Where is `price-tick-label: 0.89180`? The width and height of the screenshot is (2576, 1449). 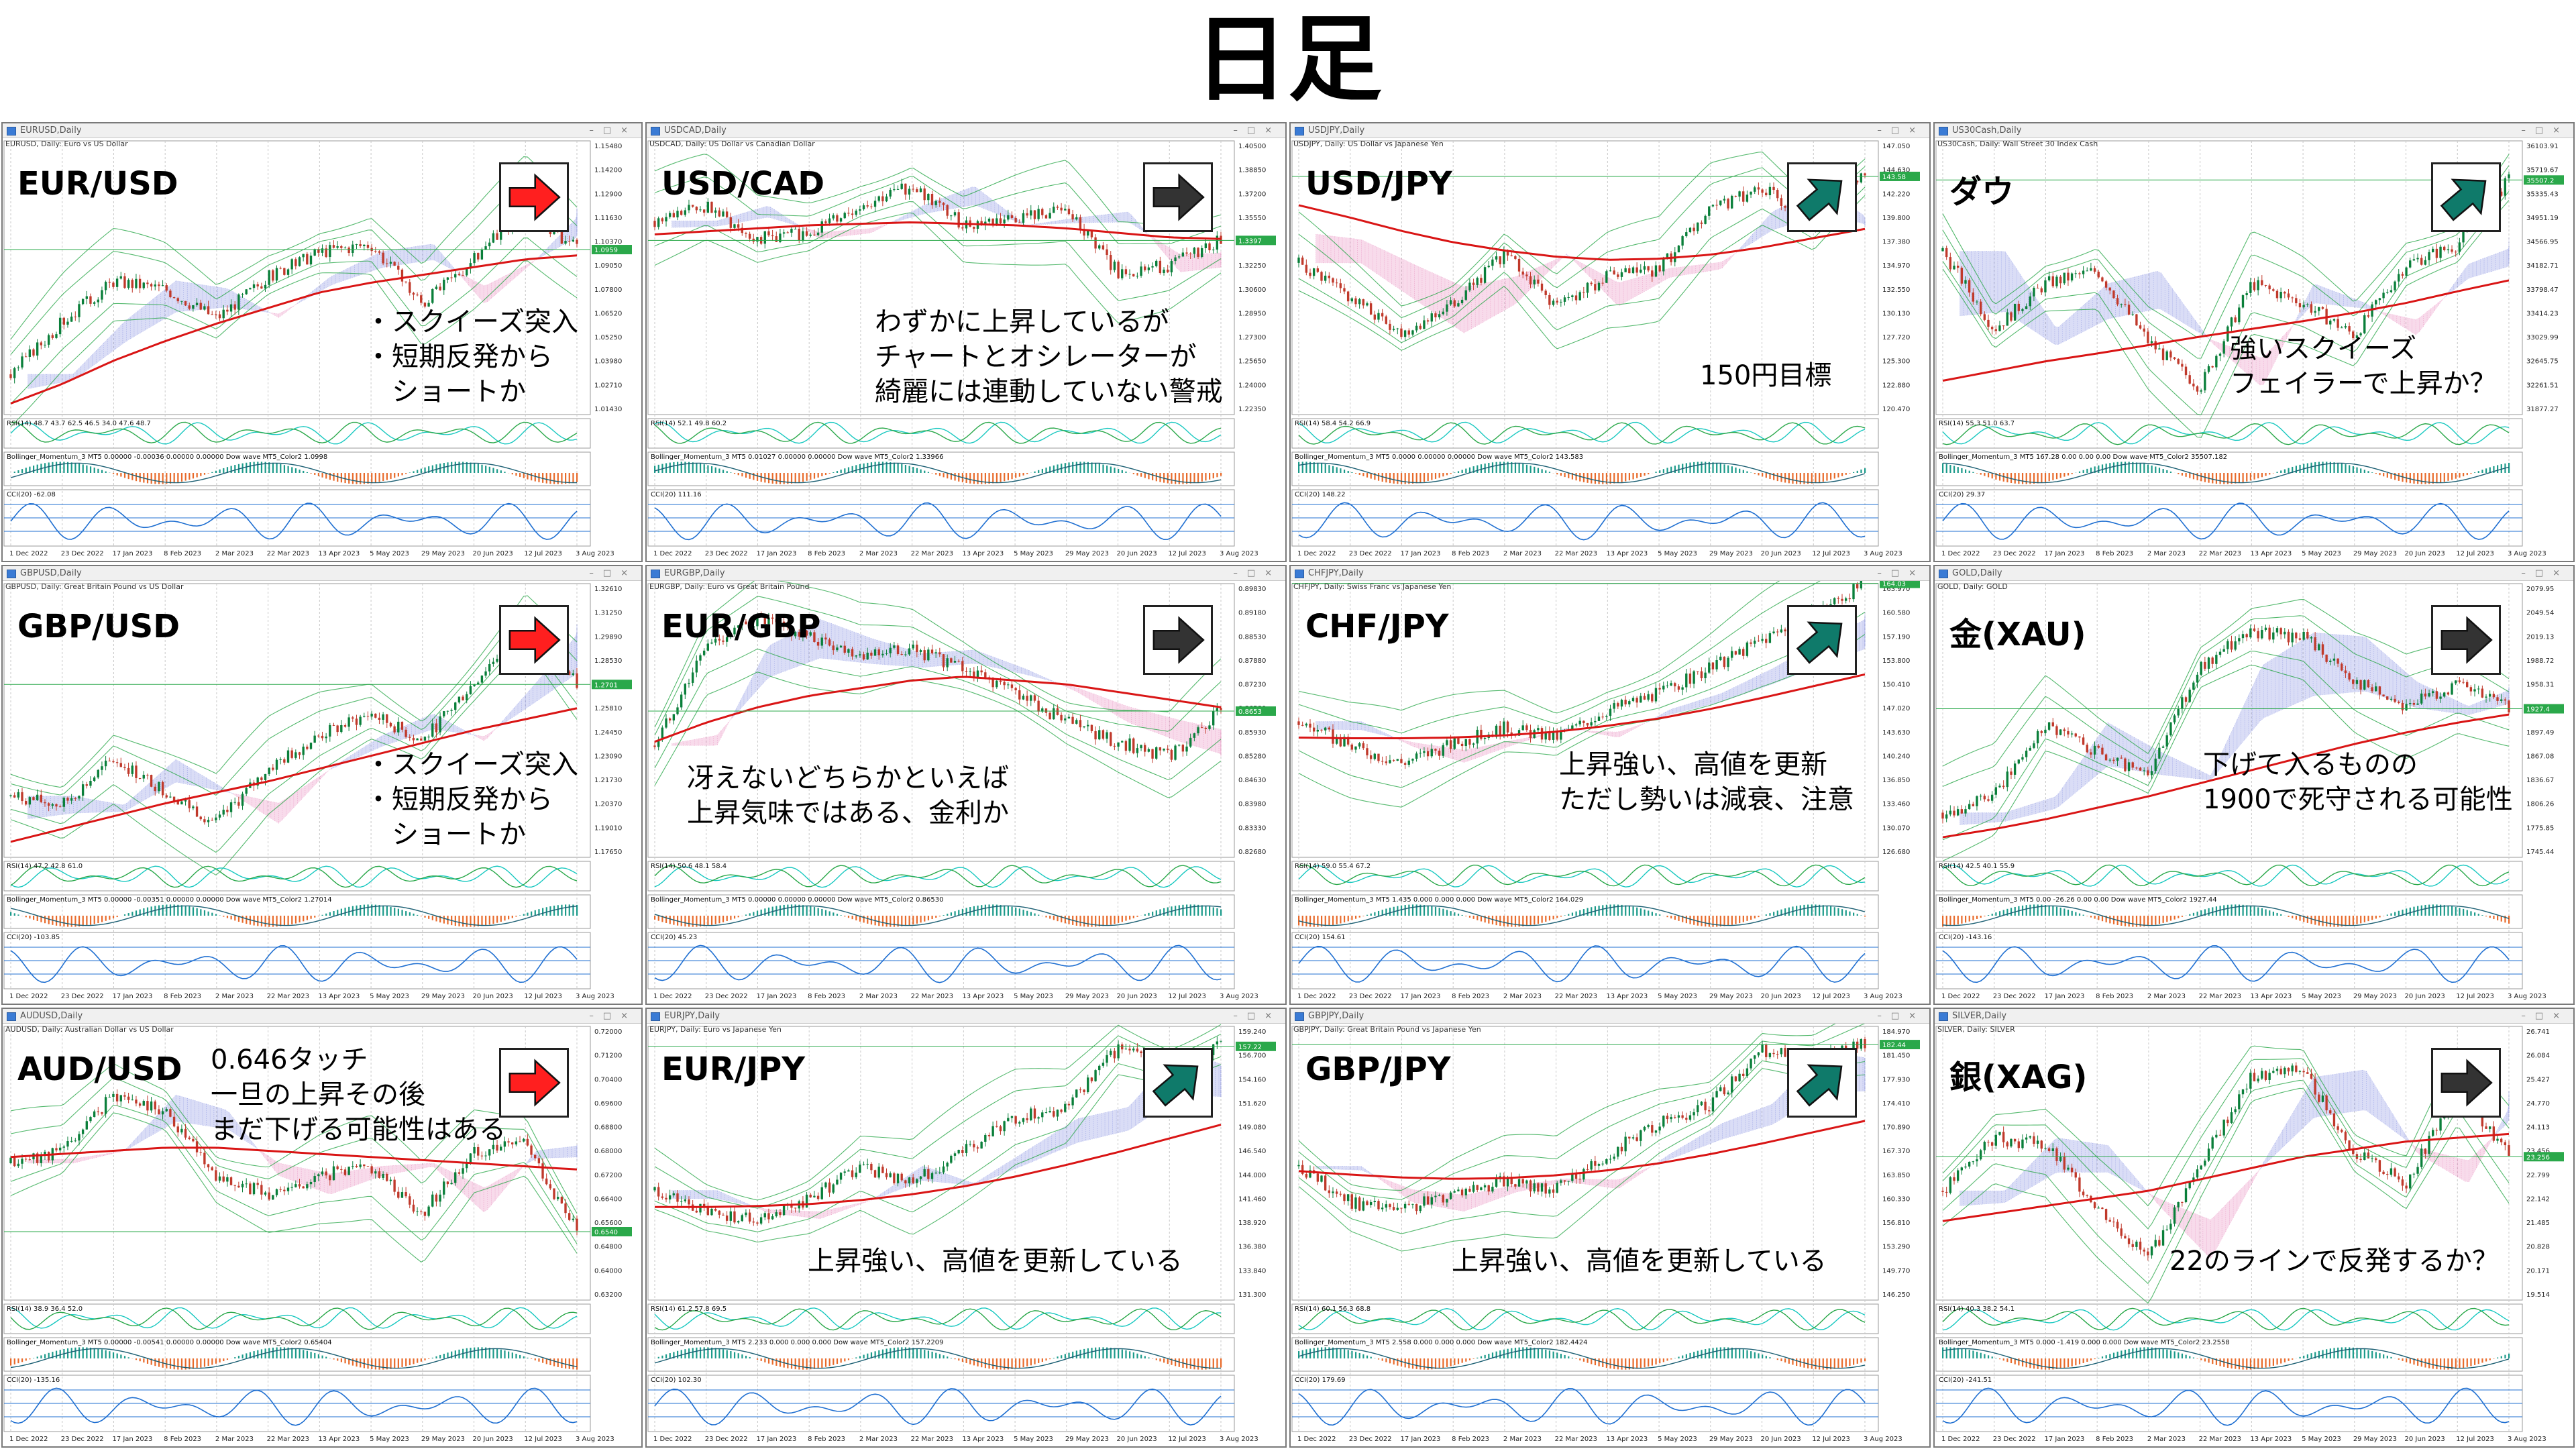
price-tick-label: 0.89180 is located at coordinates (1252, 613).